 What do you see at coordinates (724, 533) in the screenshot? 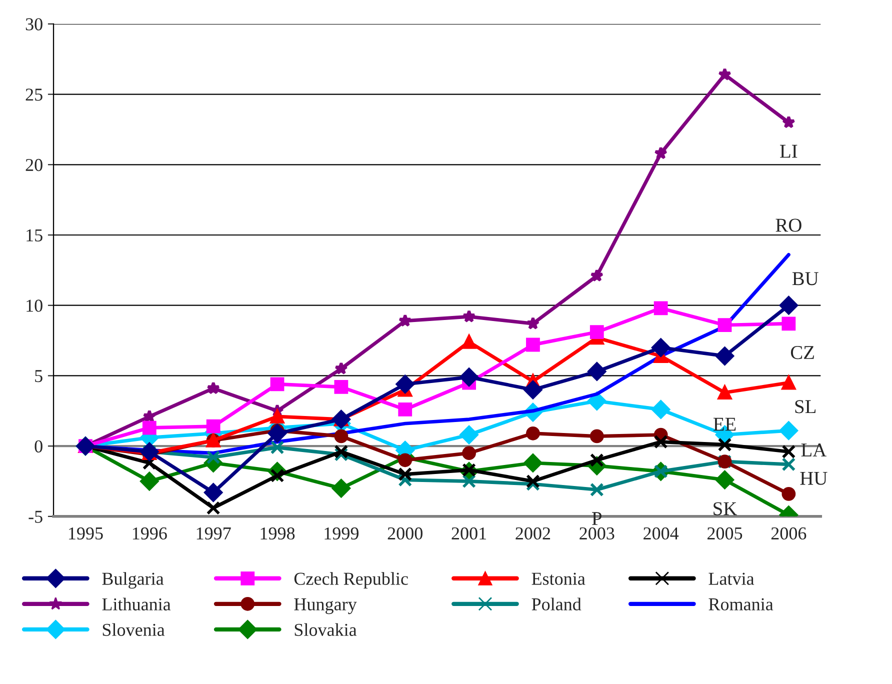
I see `x-tick-label: 2005` at bounding box center [724, 533].